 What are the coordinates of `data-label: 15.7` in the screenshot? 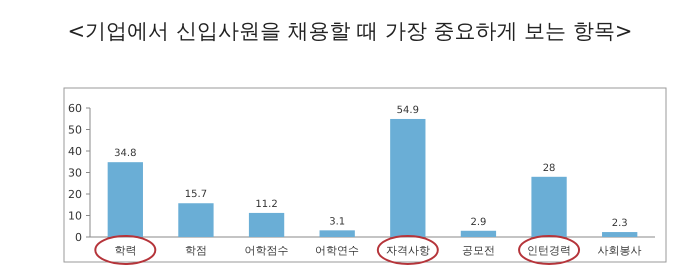 It's located at (196, 194).